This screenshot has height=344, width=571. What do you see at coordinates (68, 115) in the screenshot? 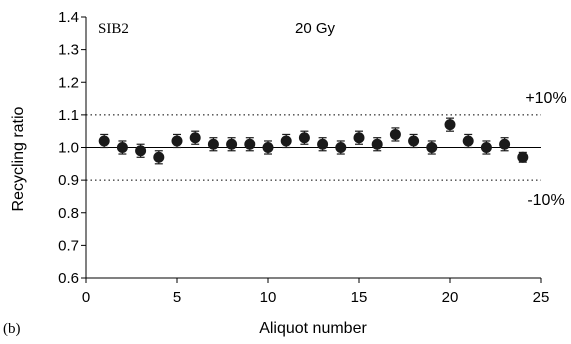
I see `y-tick-label: 1.1` at bounding box center [68, 115].